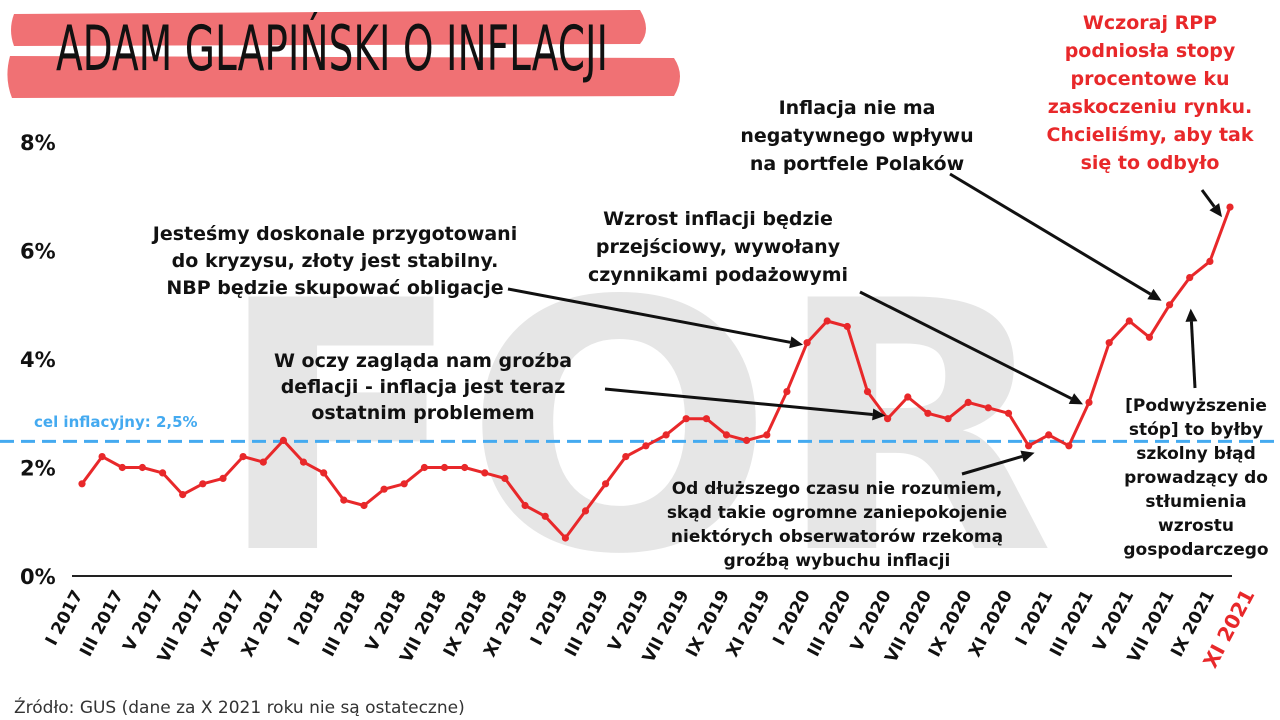 The width and height of the screenshot is (1280, 720). I want to click on annotation-line: gospodarczego, so click(1195, 550).